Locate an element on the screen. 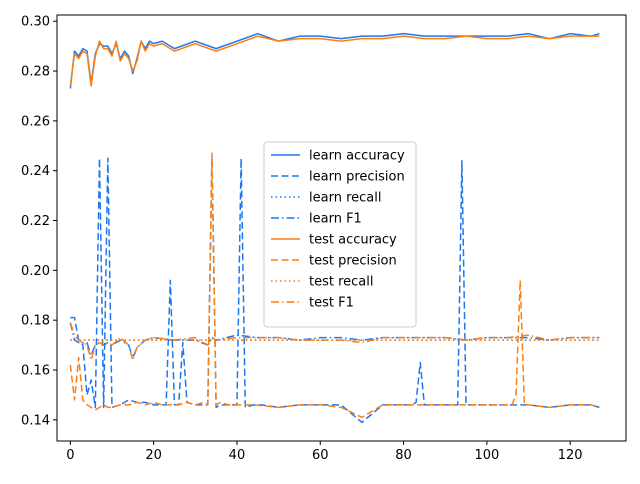  legend-label-4: test accuracy is located at coordinates (353, 240).